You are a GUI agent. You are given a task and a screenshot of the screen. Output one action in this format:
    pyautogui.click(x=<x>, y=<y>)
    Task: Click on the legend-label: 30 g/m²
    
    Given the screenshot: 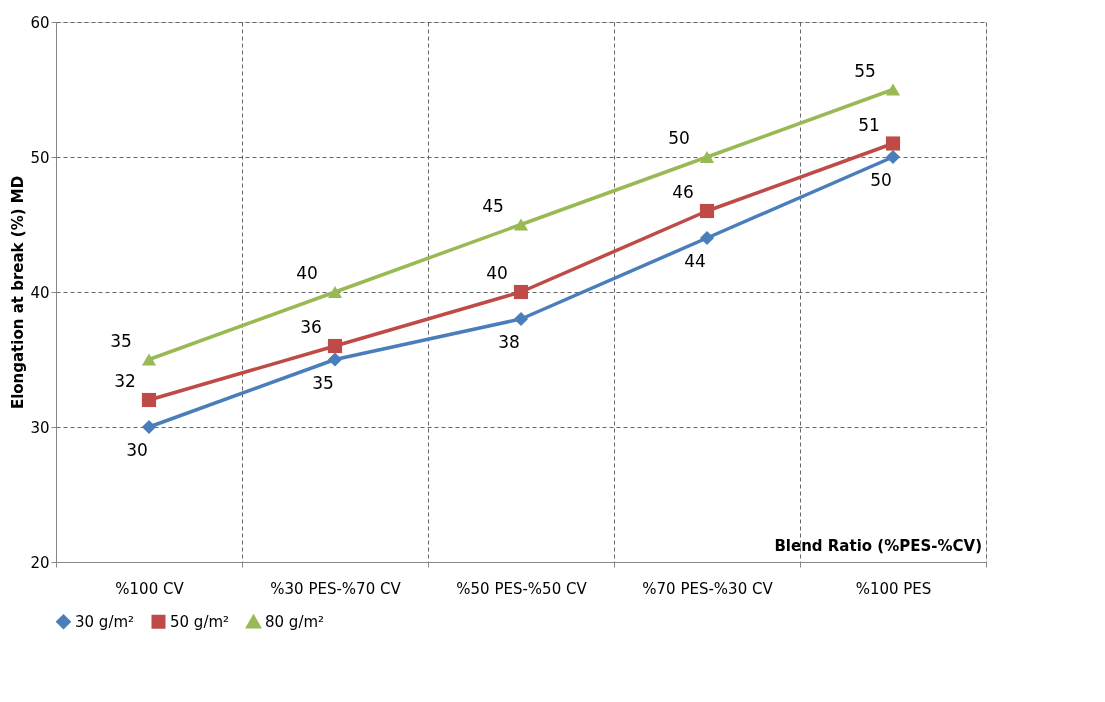 What is the action you would take?
    pyautogui.click(x=105, y=621)
    